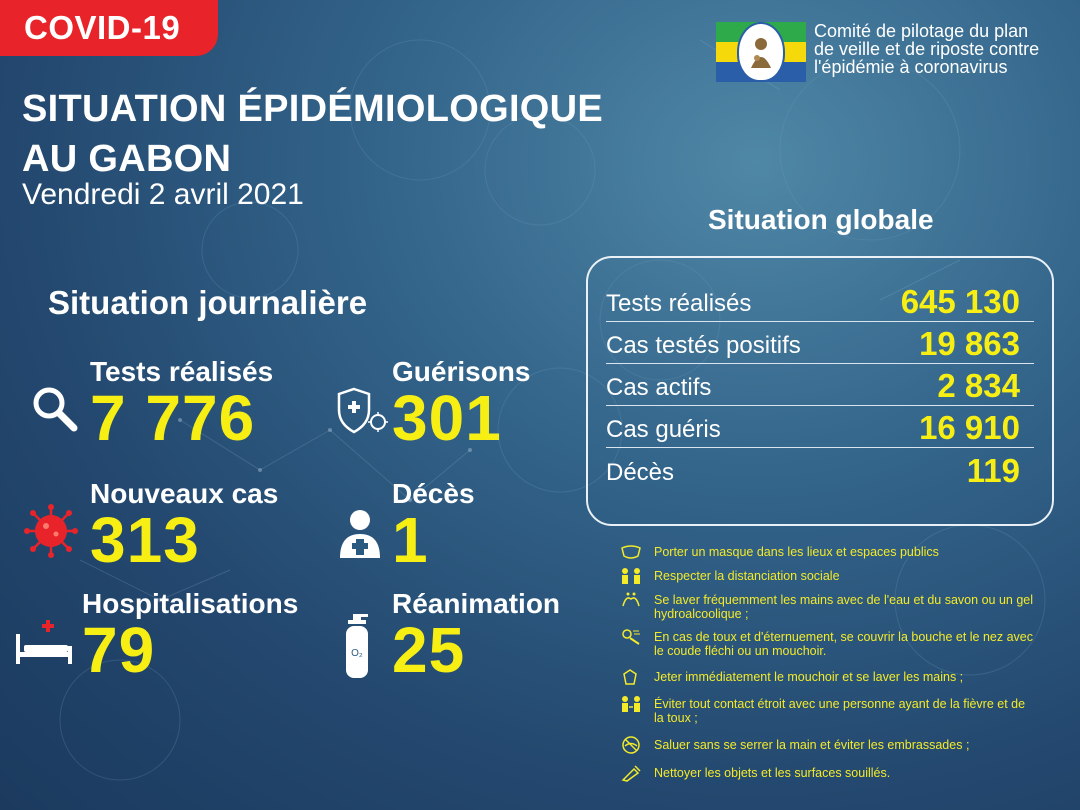  Describe the element at coordinates (208, 302) in the screenshot. I see `daily-section-title: Situation journalière` at that location.